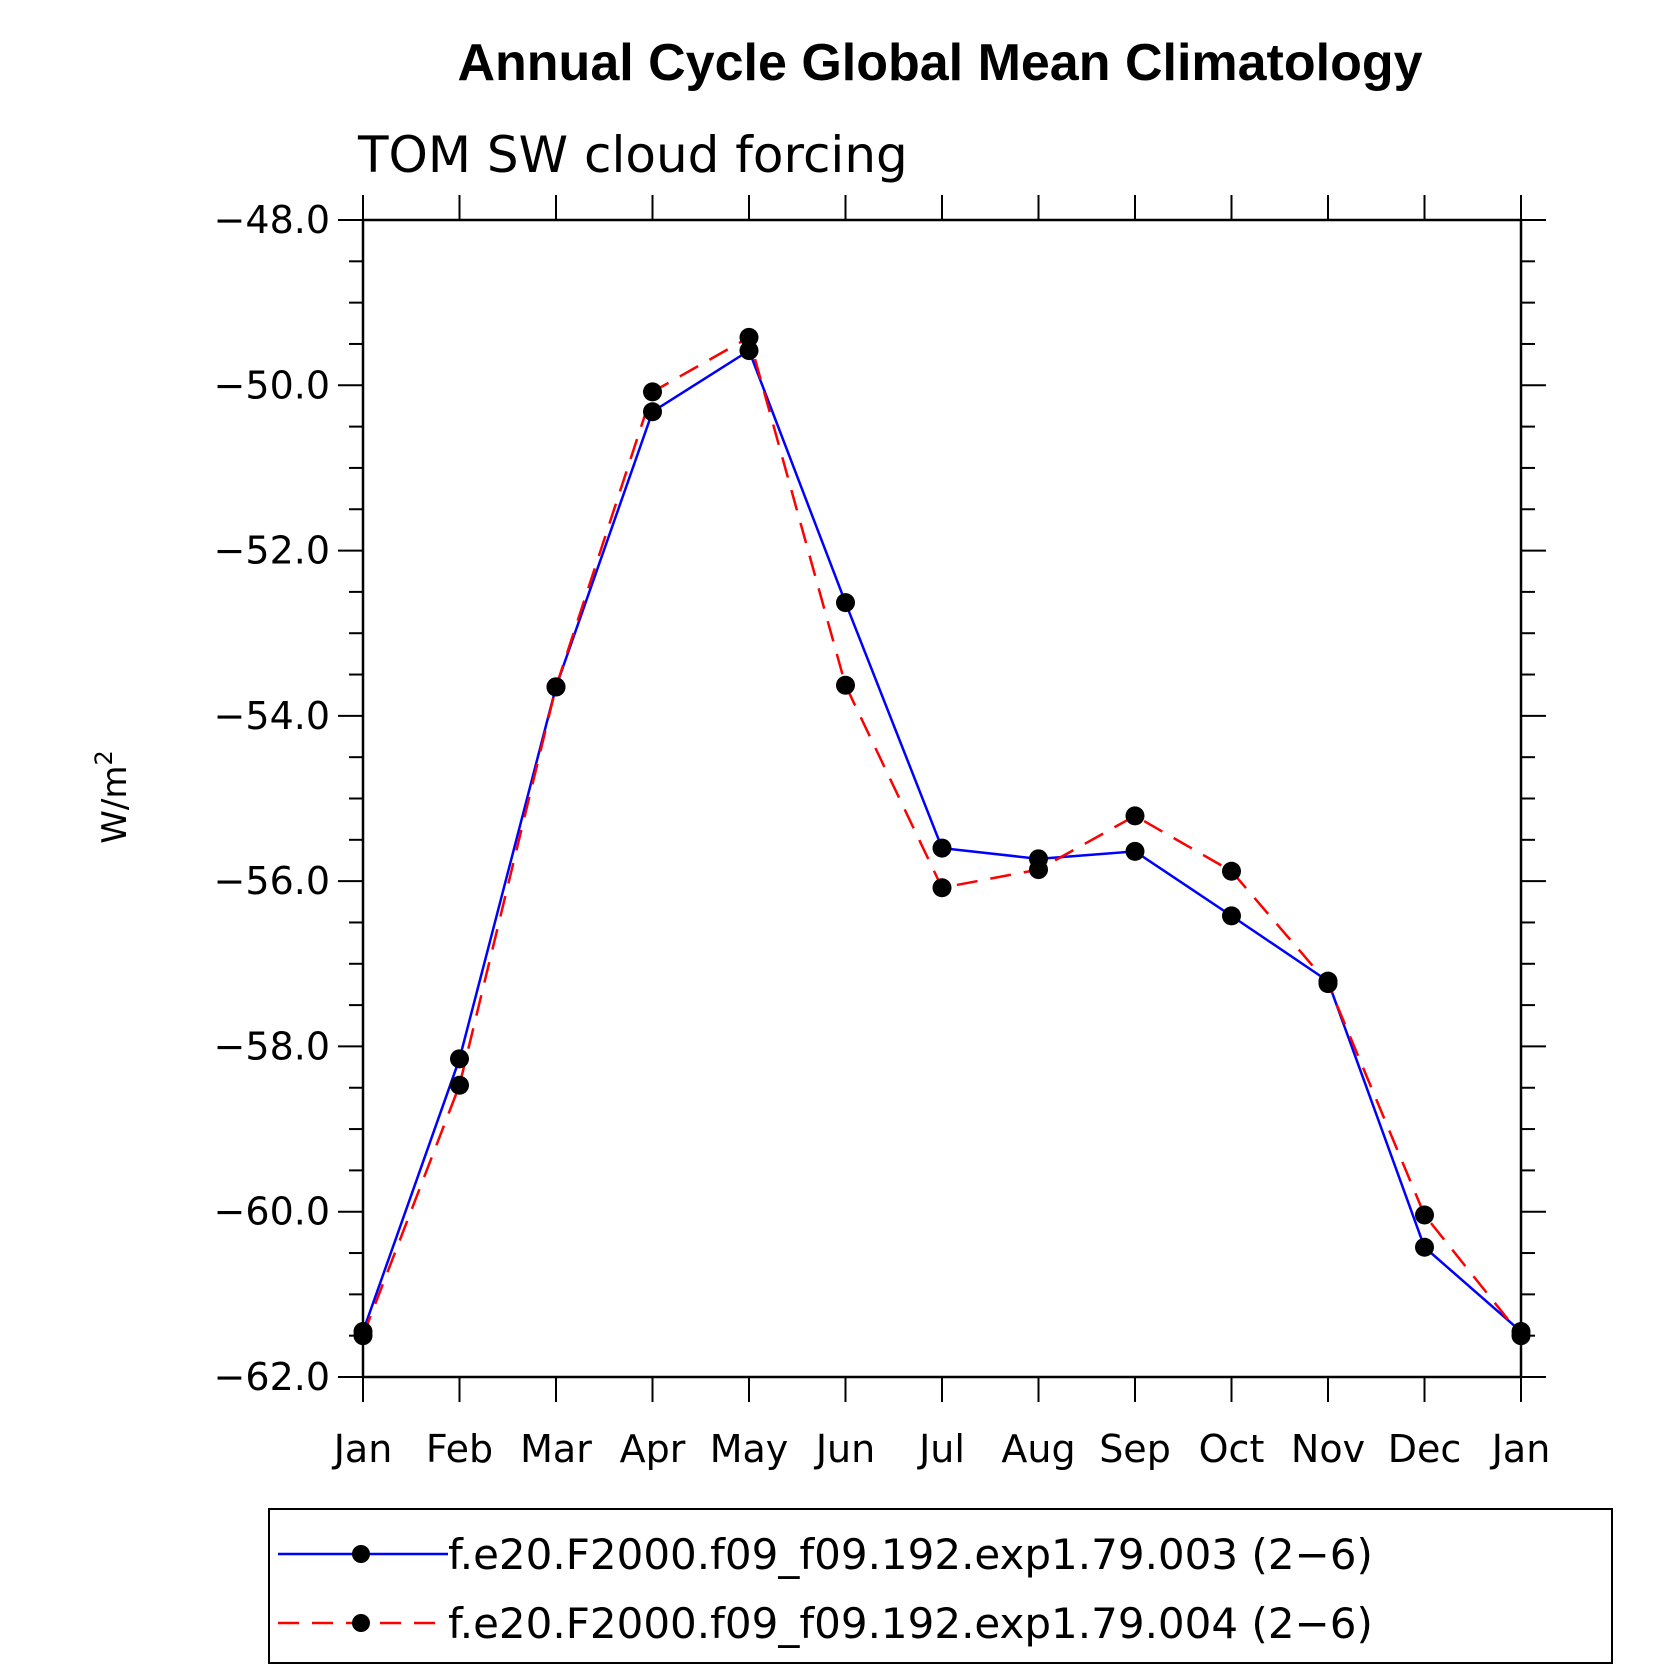 This screenshot has height=1680, width=1680. I want to click on x-tick-label: Dec, so click(1425, 1449).